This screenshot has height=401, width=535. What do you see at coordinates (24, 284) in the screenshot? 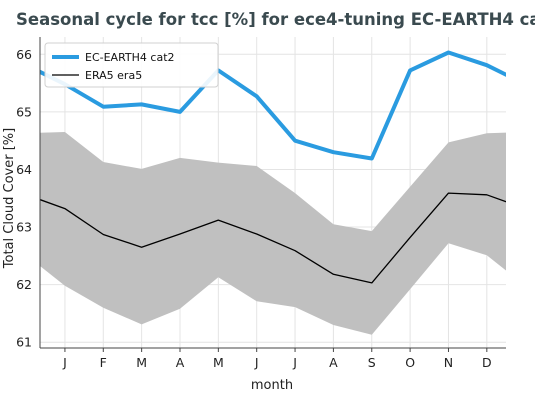
I see `y-tick-label: 62` at bounding box center [24, 284].